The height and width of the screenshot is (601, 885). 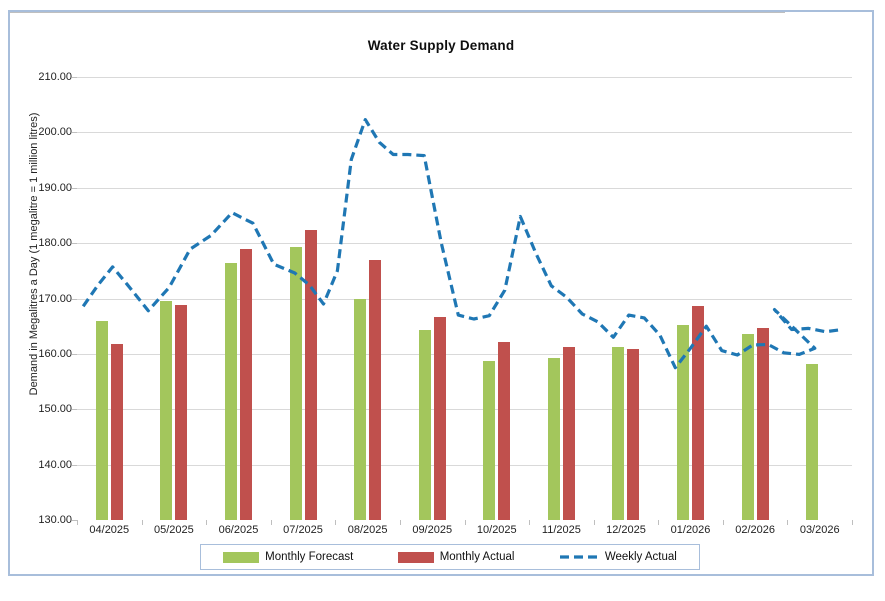 I want to click on bar-forecast-08-2025, so click(x=360, y=409).